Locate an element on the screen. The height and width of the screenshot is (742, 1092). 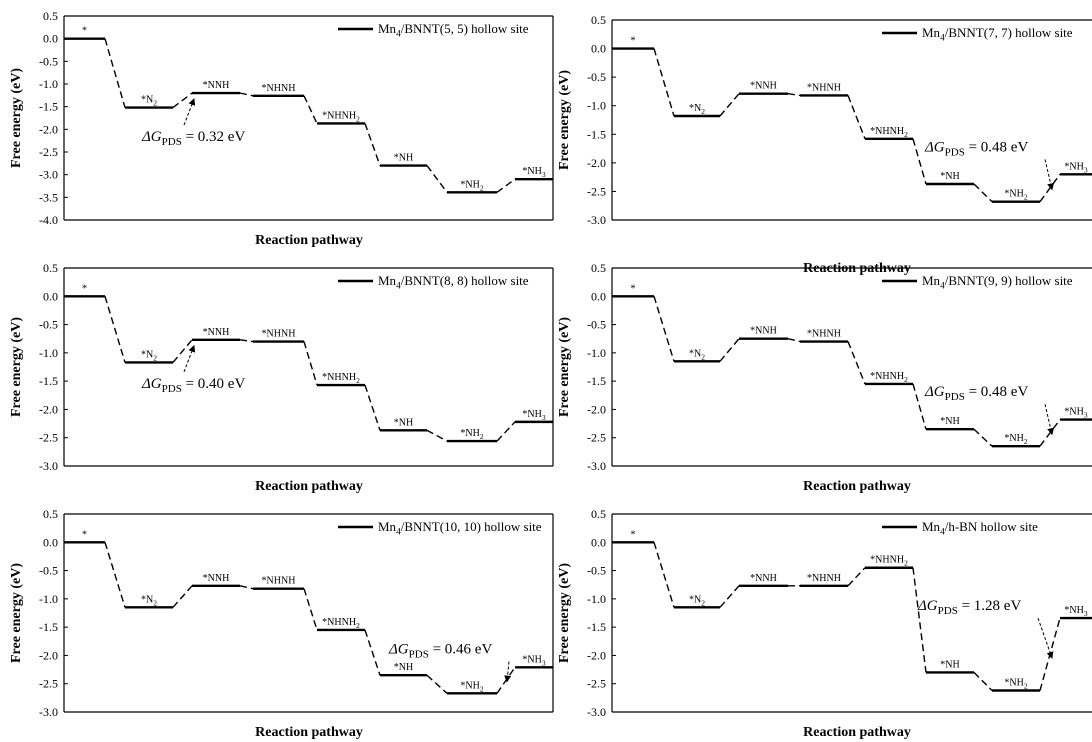
delta-g-annotation: ΔGPDS = 0.48 eV is located at coordinates (976, 148).